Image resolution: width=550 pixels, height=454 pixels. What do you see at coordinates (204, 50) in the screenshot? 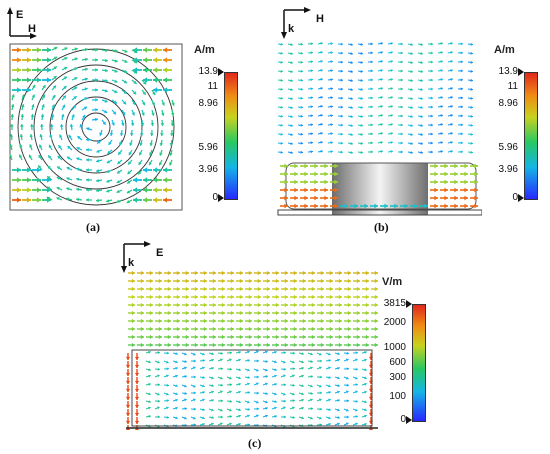
I see `unit-label-a: A/m` at bounding box center [204, 50].